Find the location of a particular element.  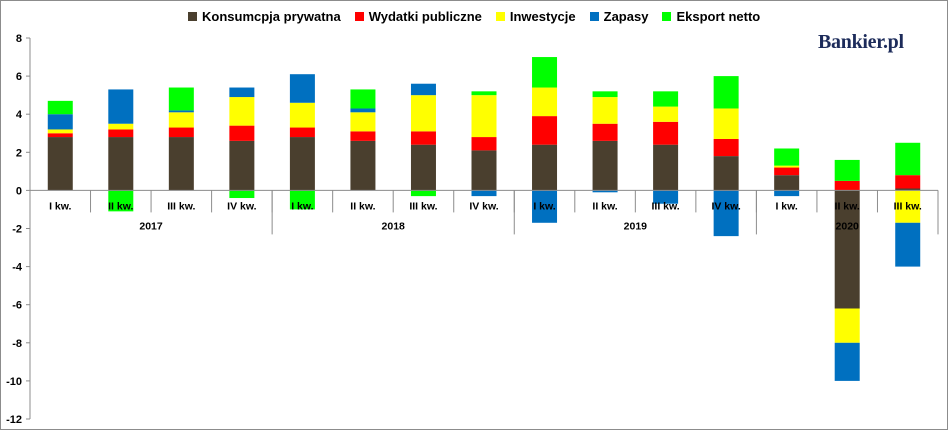

legend-label-inwestycje: Inwestycje is located at coordinates (542, 16).